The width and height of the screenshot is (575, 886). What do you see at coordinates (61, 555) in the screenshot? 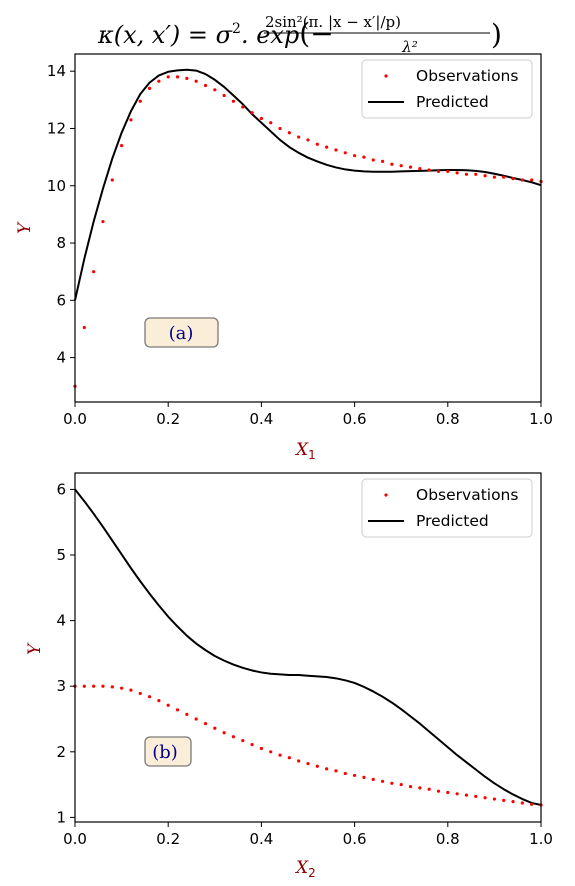
I see `panel-b-ytick-label: 5` at bounding box center [61, 555].